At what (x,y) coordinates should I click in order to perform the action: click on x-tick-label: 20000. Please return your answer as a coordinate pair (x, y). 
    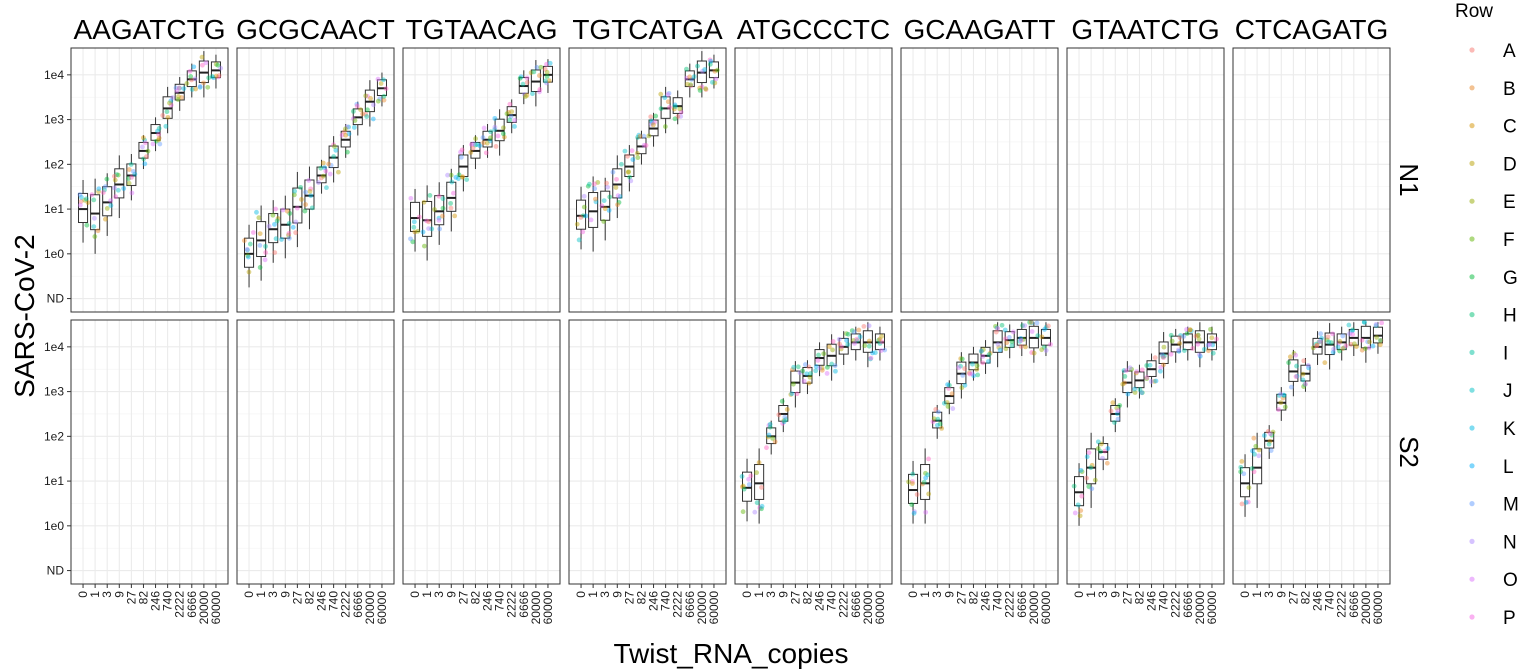
    Looking at the image, I should click on (1200, 608).